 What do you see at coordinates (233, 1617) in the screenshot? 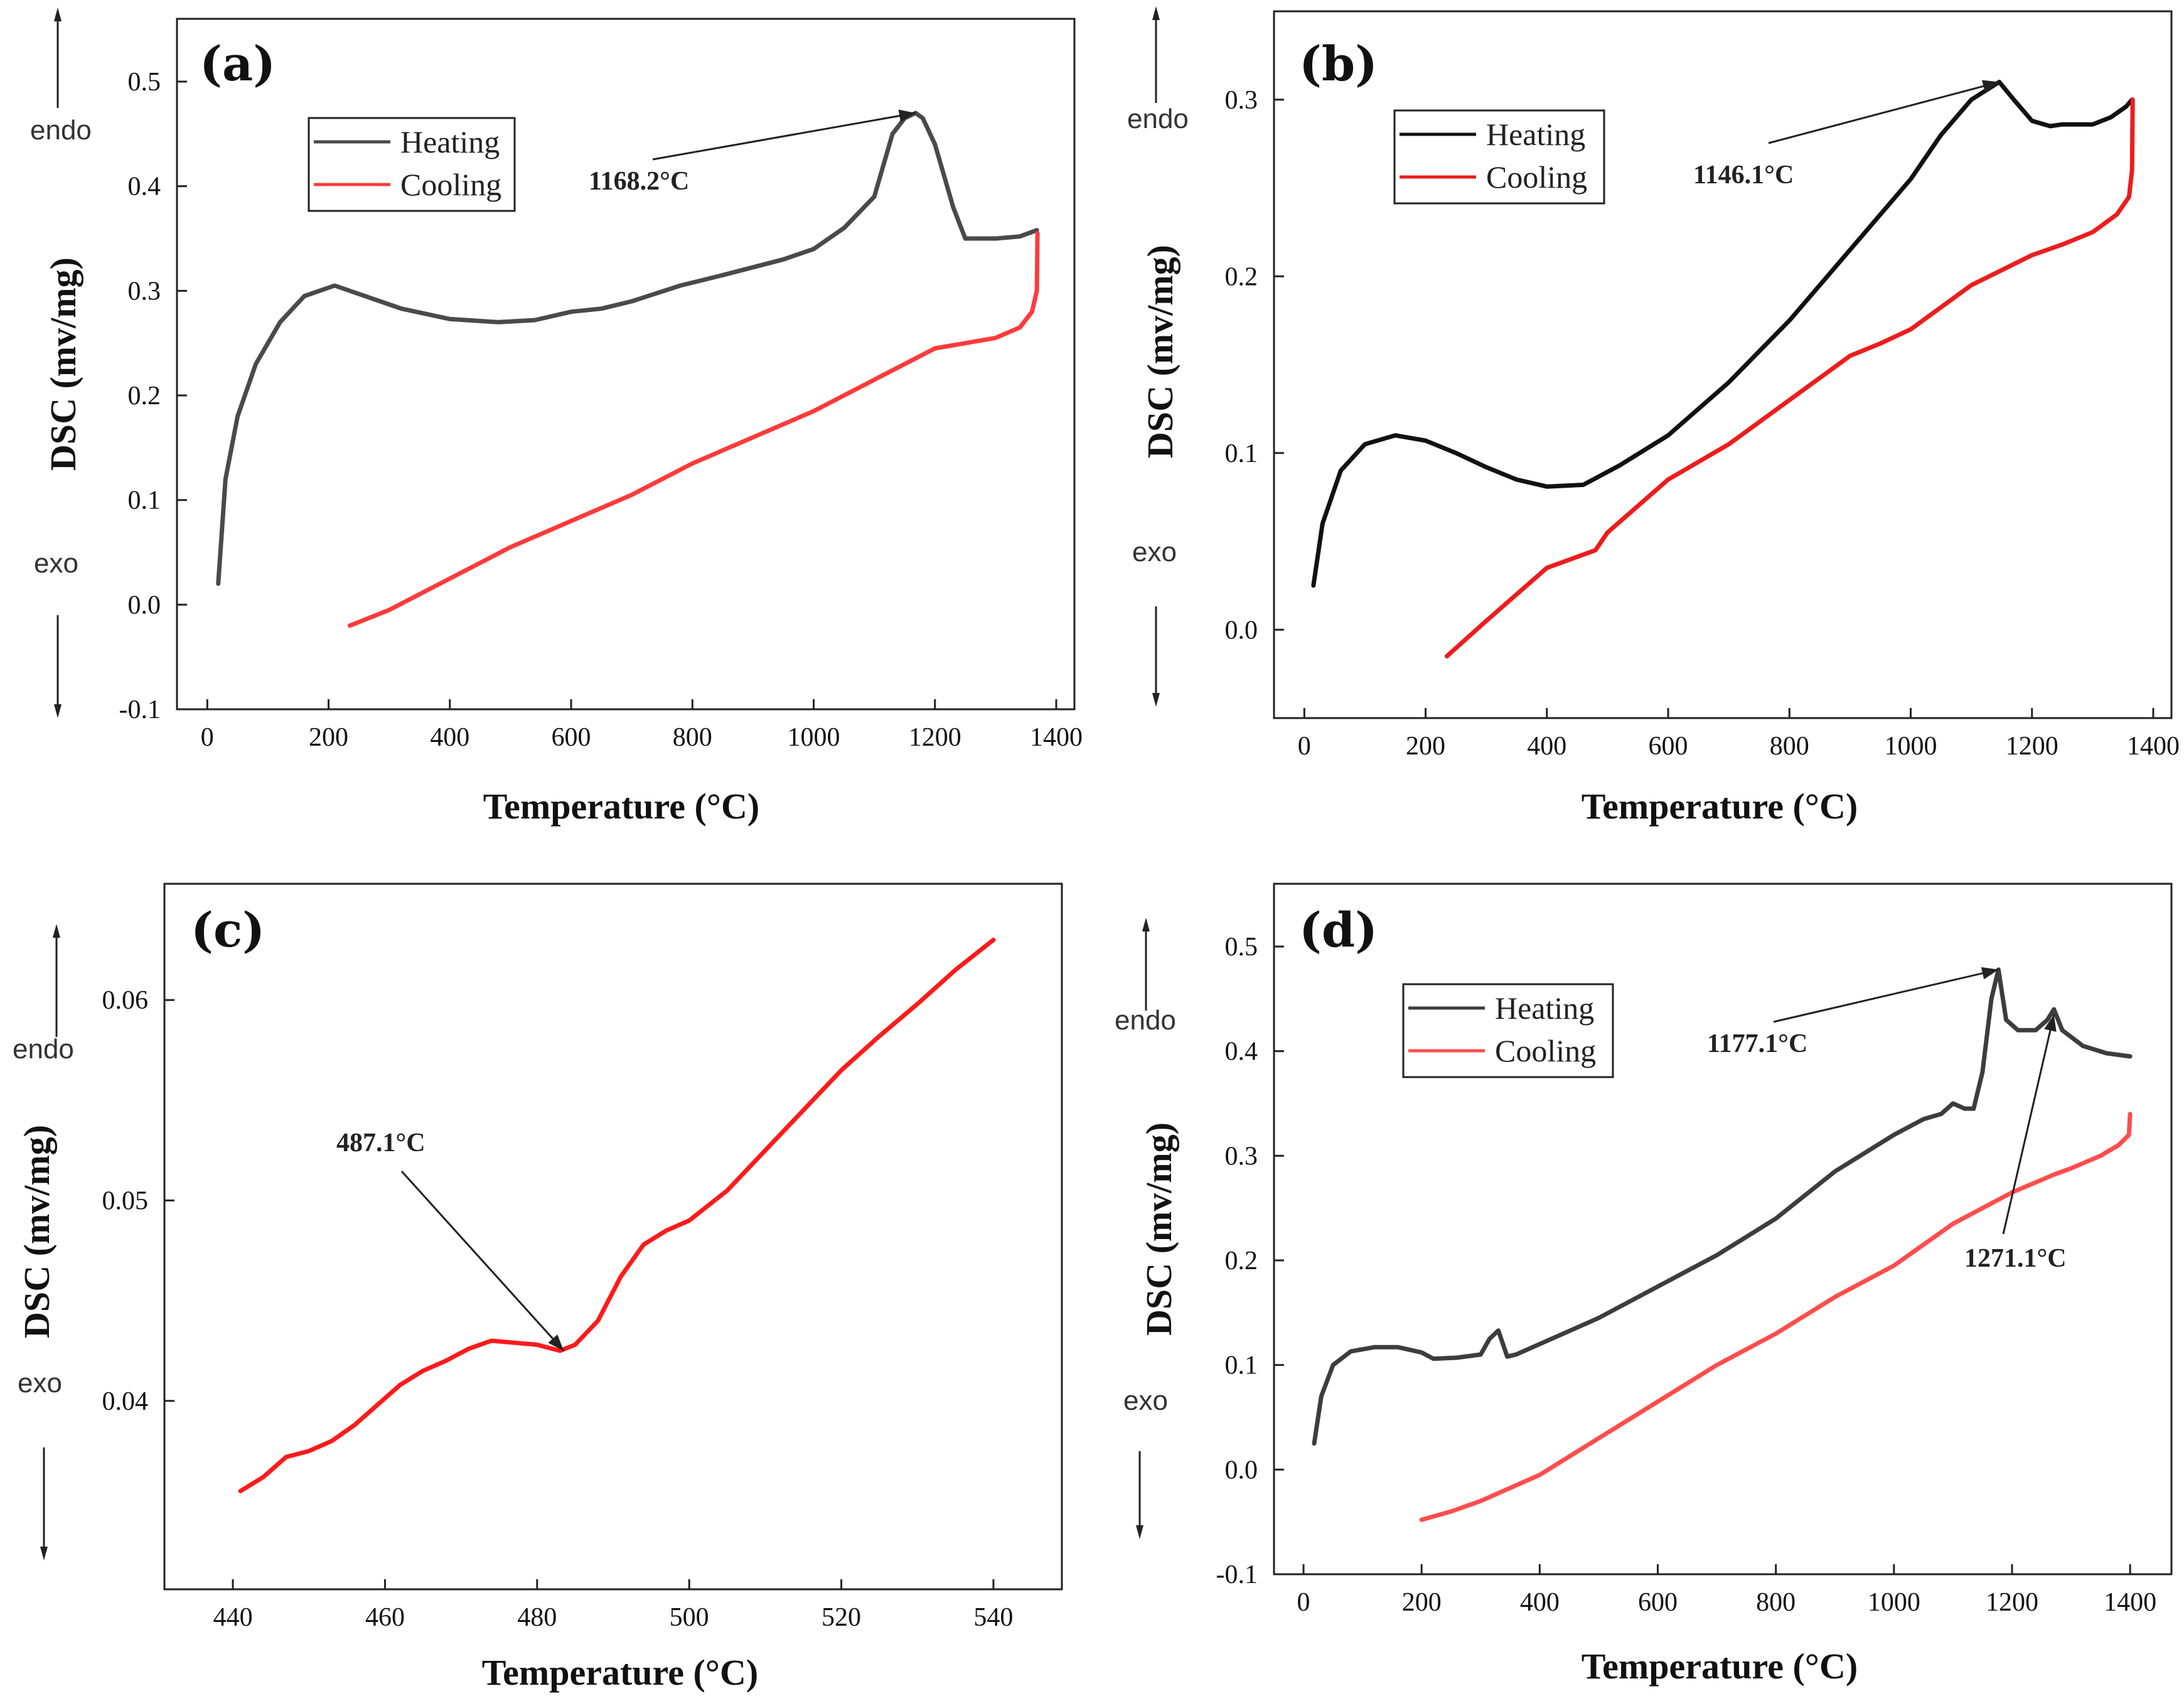
I see `x-tick-label: 440` at bounding box center [233, 1617].